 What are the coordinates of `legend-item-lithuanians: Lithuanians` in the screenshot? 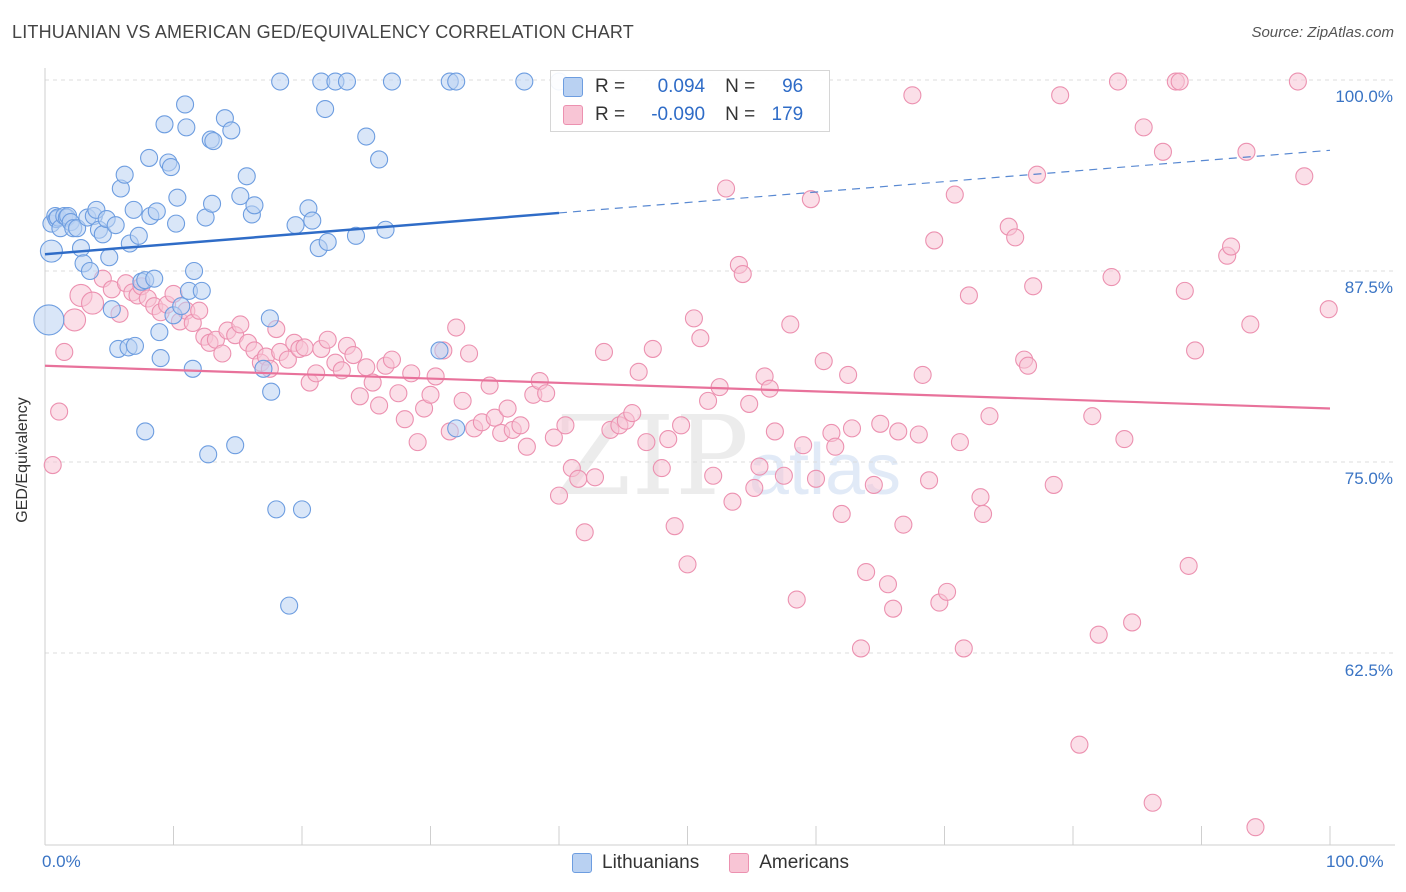 It's located at (635, 863).